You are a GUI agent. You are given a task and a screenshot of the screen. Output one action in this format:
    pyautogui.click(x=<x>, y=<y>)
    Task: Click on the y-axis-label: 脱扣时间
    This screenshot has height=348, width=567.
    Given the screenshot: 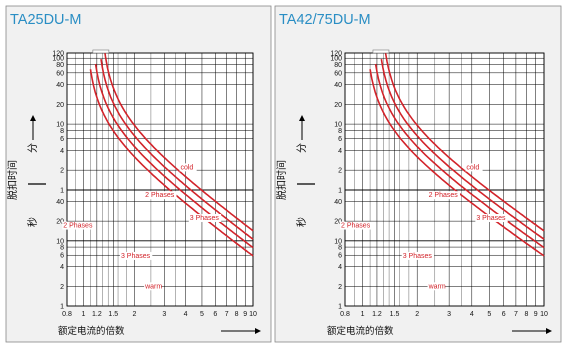 What is the action you would take?
    pyautogui.click(x=12, y=180)
    